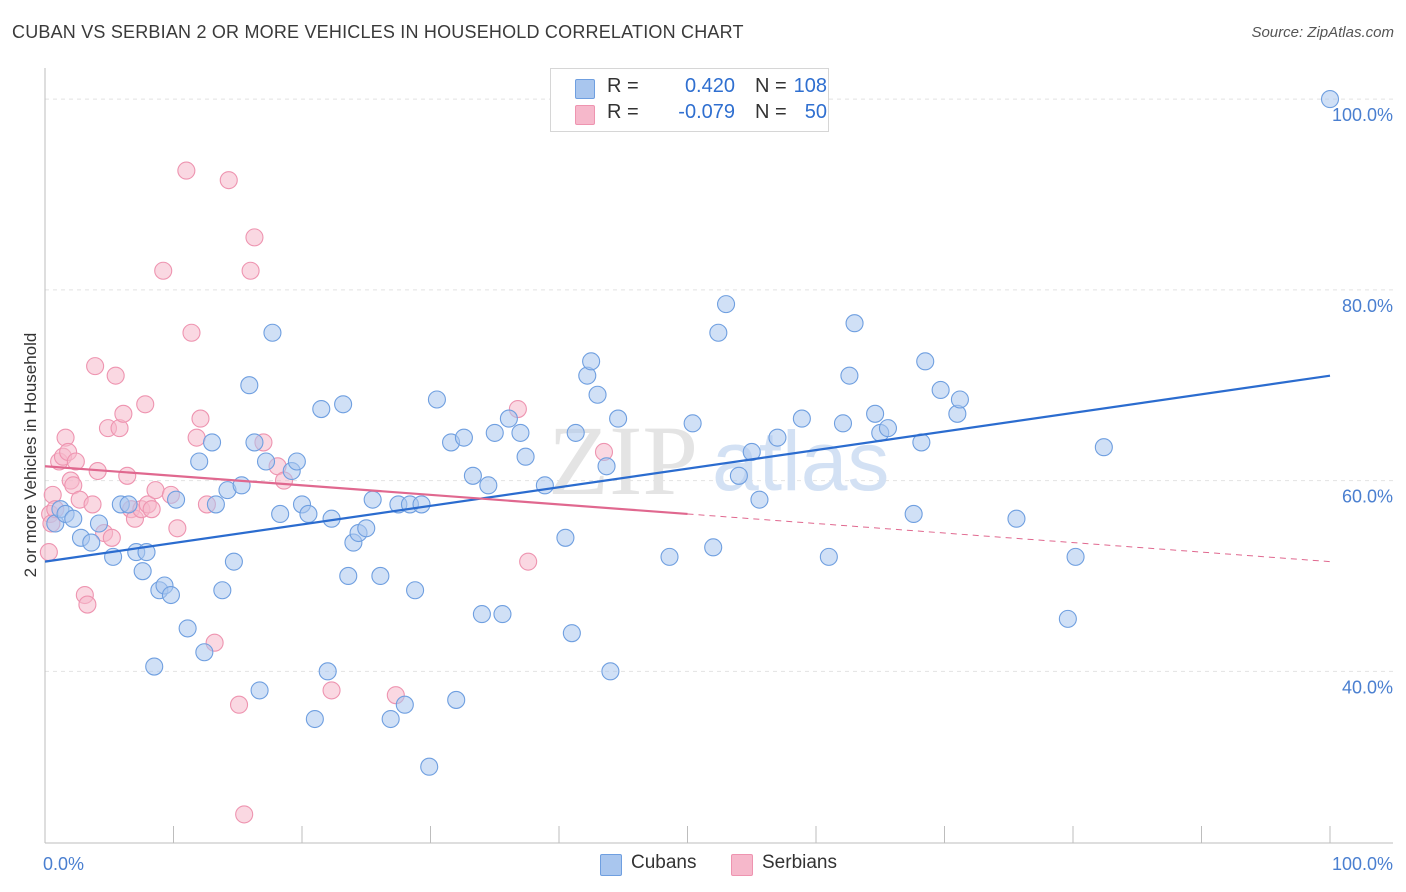 This screenshot has width=1406, height=892. Describe the element at coordinates (709, 86) in the screenshot. I see `legend-r-value: 0.420` at that location.